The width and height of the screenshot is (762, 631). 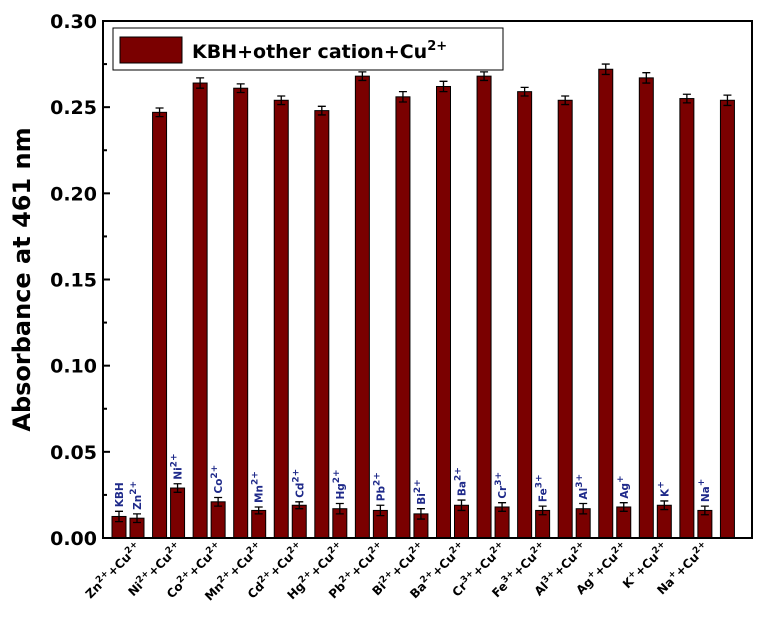 What do you see at coordinates (258, 487) in the screenshot?
I see `inner-label-second: Mn2+` at bounding box center [258, 487].